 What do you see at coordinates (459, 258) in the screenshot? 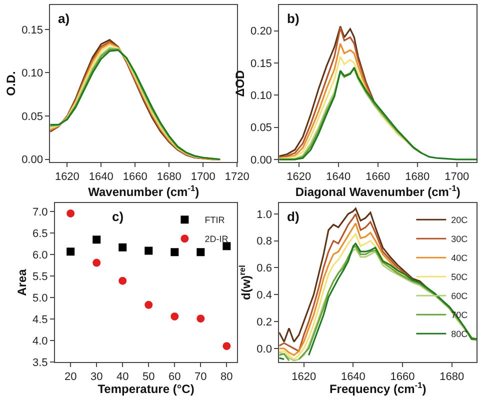
I see `legend-label: 40C` at bounding box center [459, 258].